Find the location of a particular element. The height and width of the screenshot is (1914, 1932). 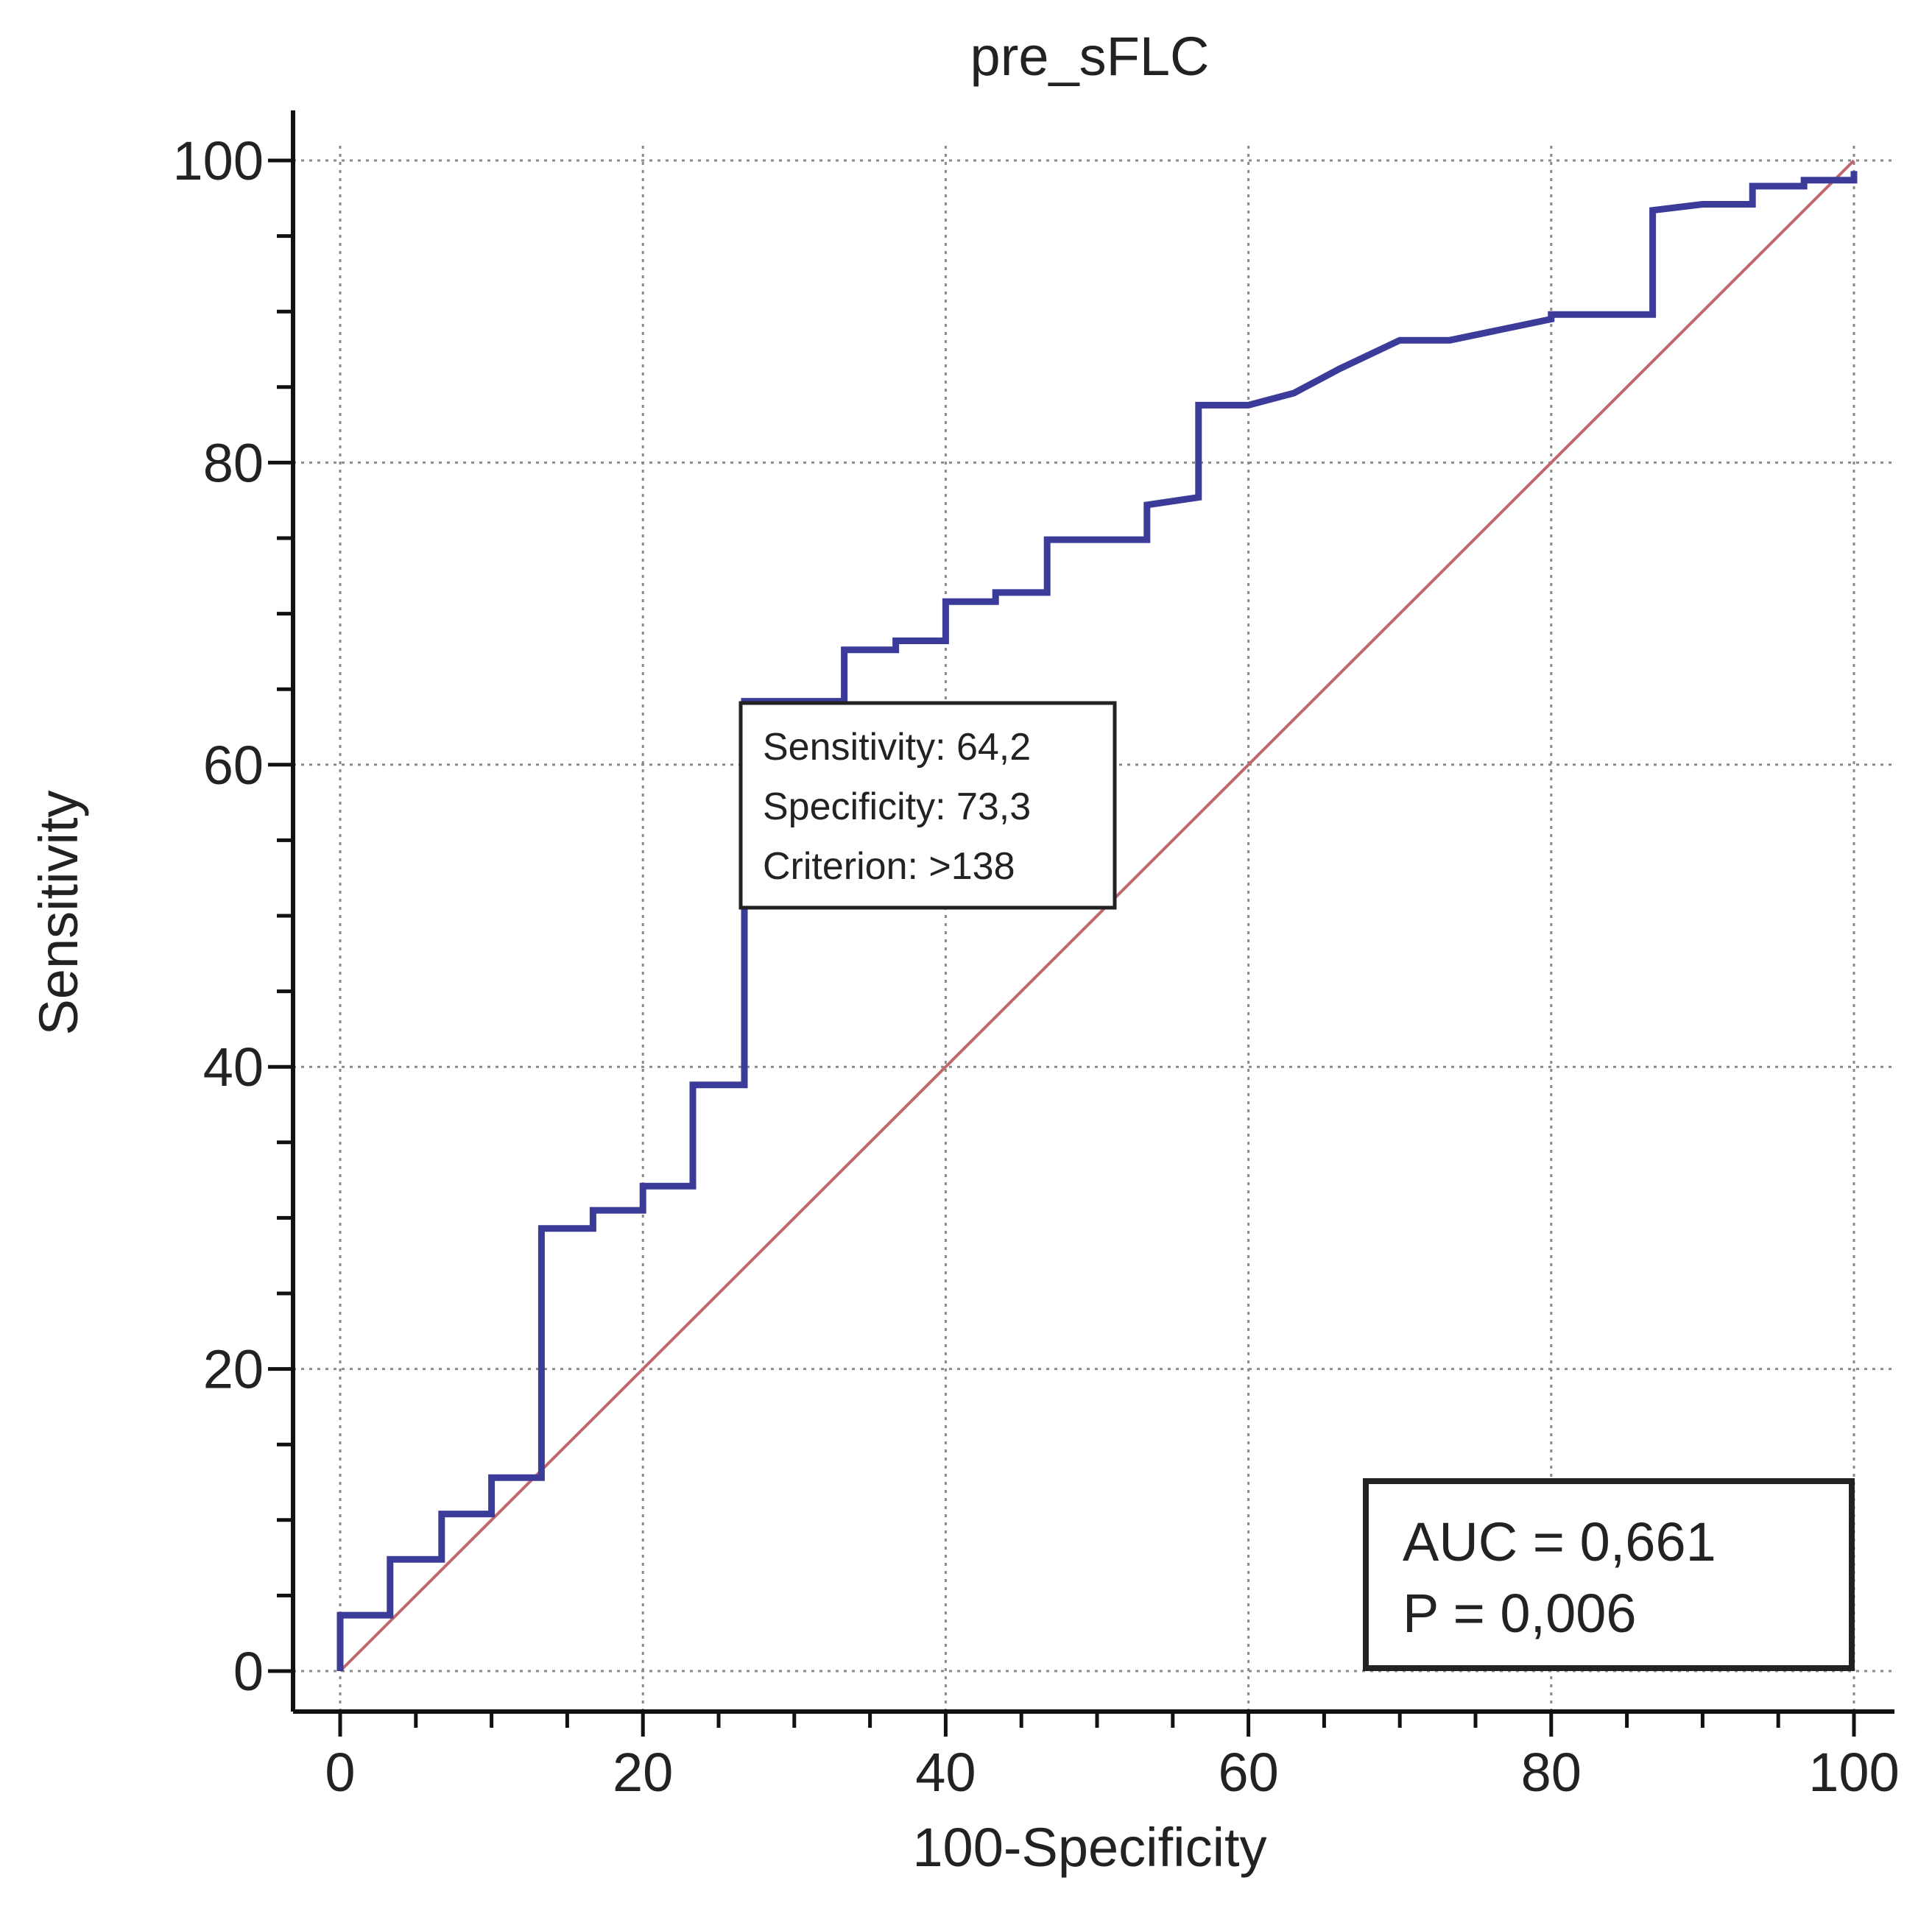

auc-stats-box: AUC = 0,661 P = 0,006 is located at coordinates (1609, 1574).